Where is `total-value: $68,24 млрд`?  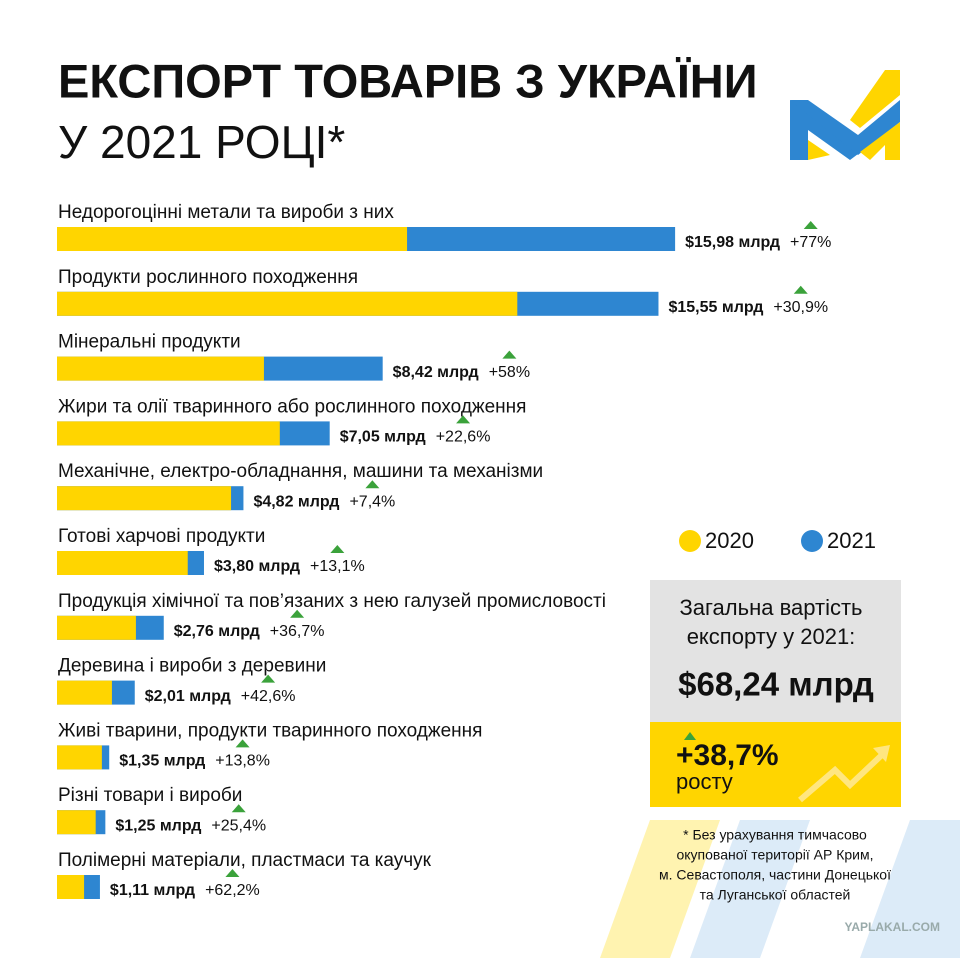 total-value: $68,24 млрд is located at coordinates (776, 684).